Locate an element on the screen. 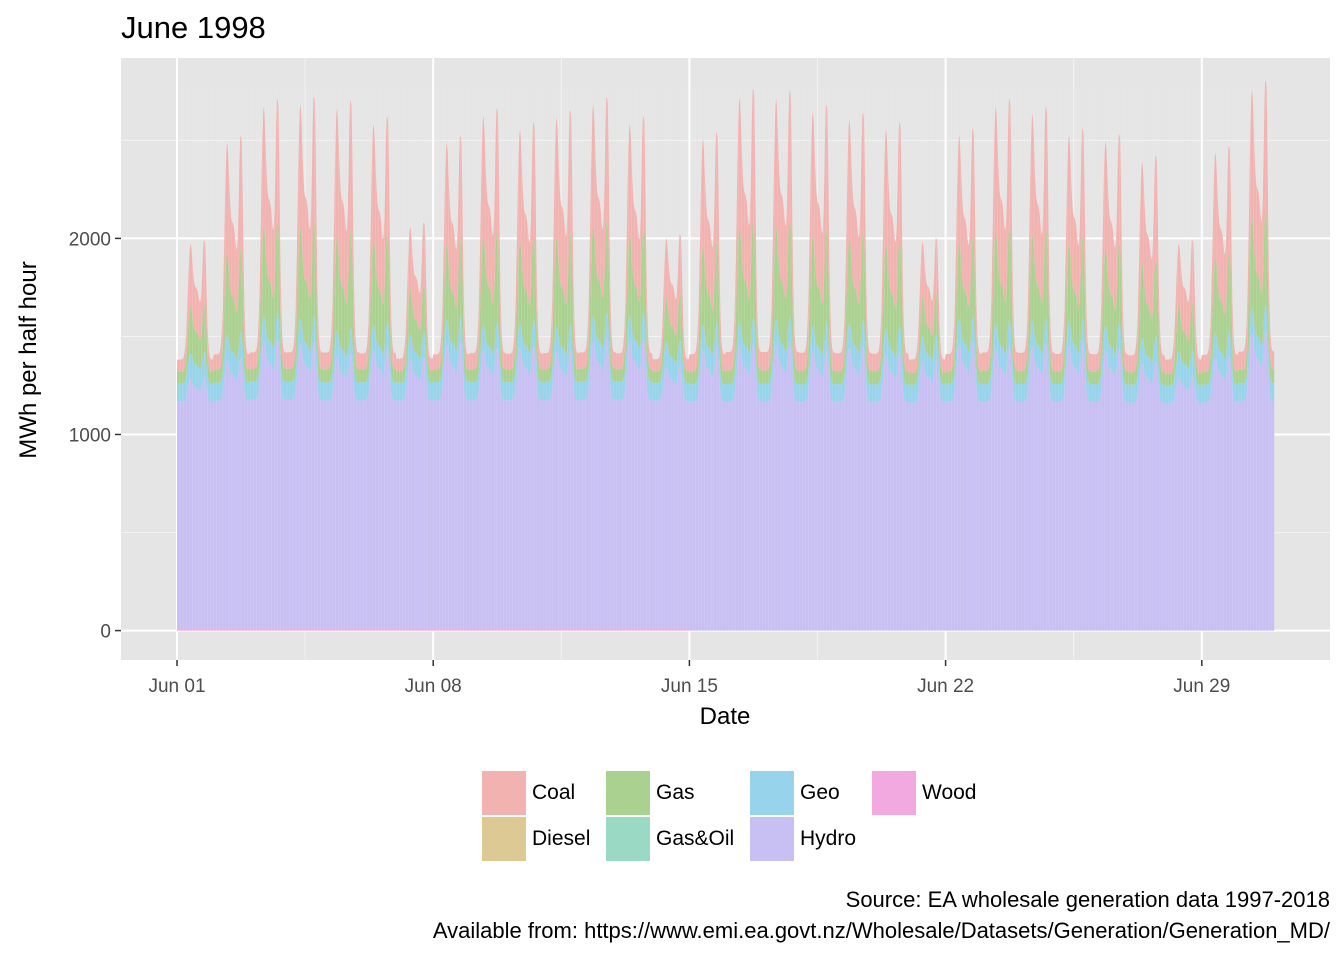 This screenshot has width=1344, height=960. legend-item-coal: Coal is located at coordinates (528, 793).